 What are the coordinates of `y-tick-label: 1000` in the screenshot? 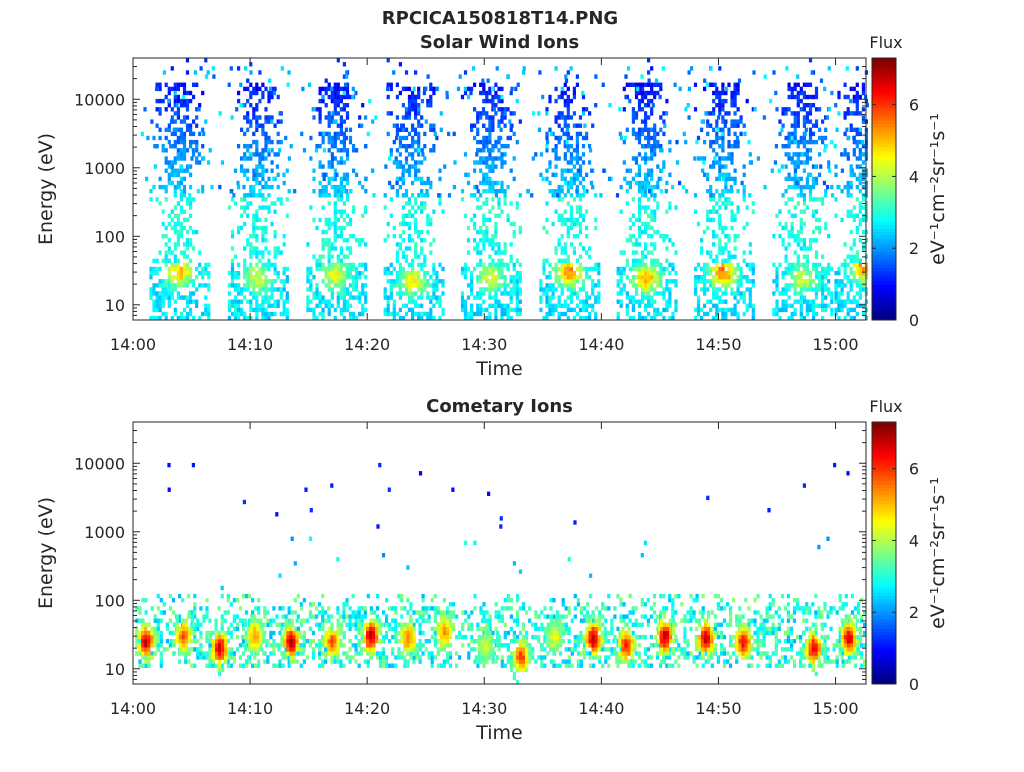 It's located at (104, 168).